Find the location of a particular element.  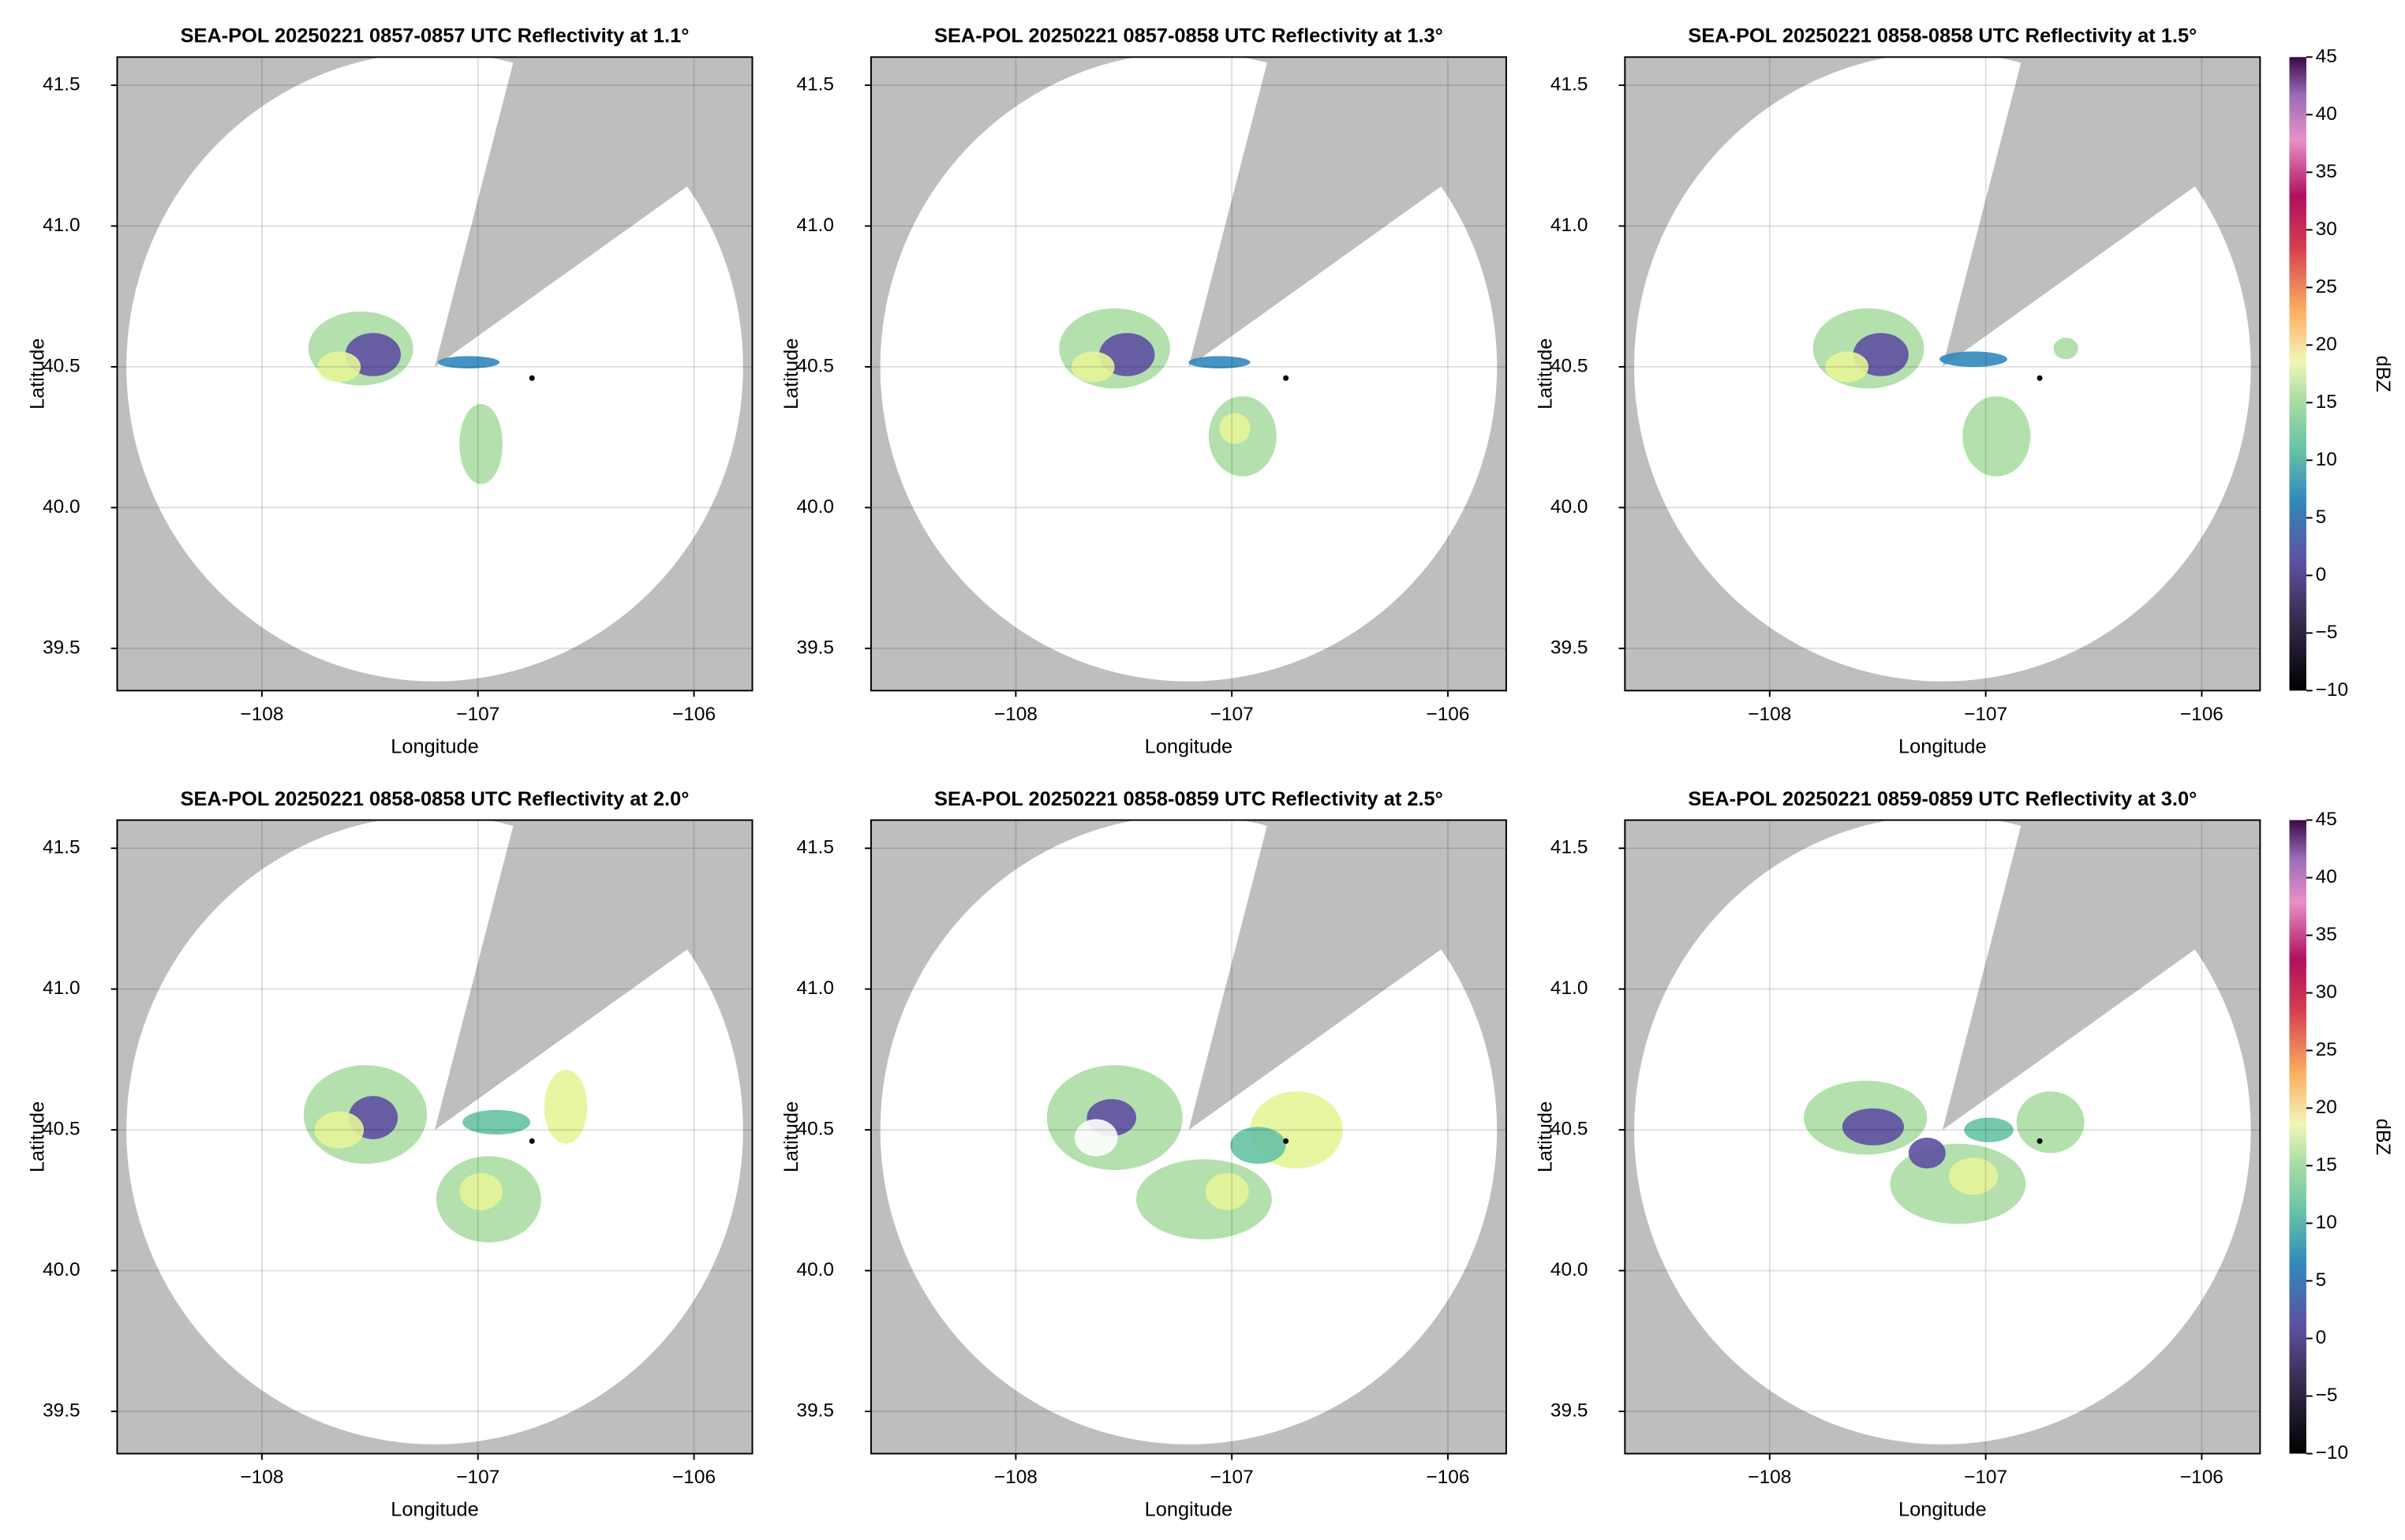

colorbar-tick-label: 15 is located at coordinates (2327, 1165).